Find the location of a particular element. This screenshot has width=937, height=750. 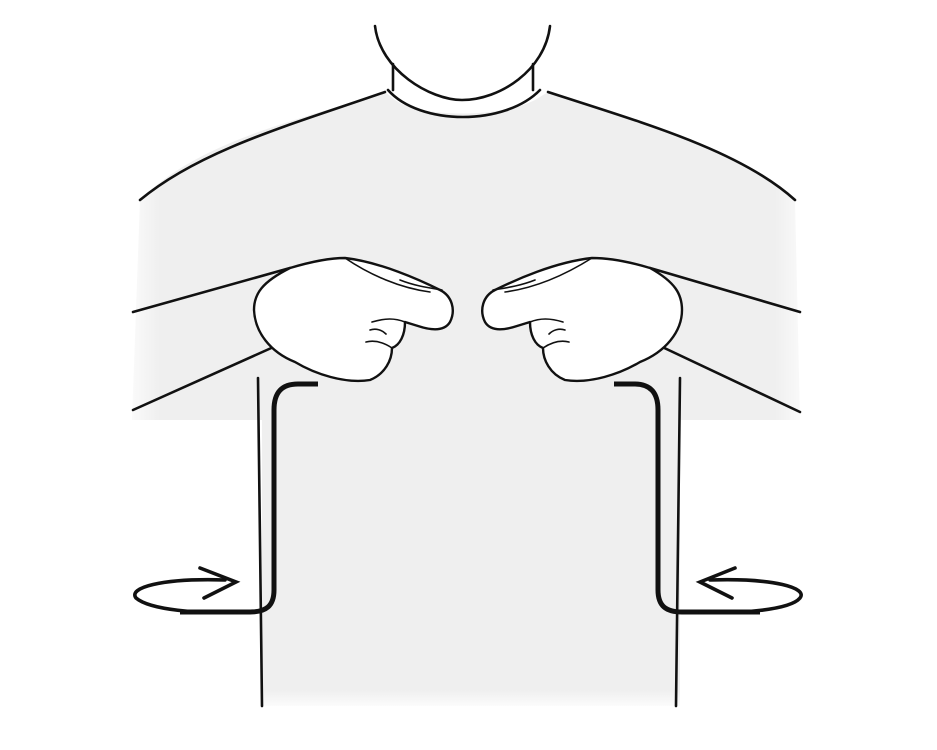

left-hand-shape is located at coordinates (353, 319).